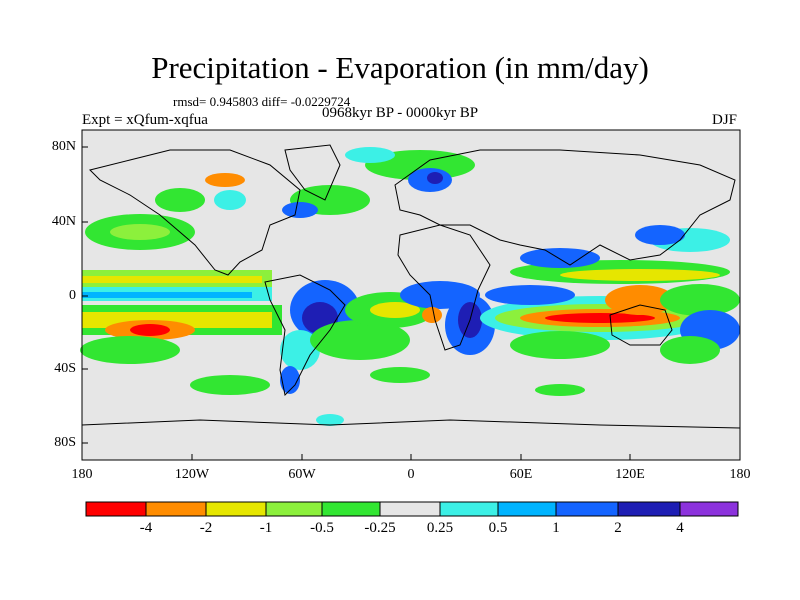 This screenshot has width=800, height=600. What do you see at coordinates (302, 474) in the screenshot?
I see `lon-label-60w: 60W` at bounding box center [302, 474].